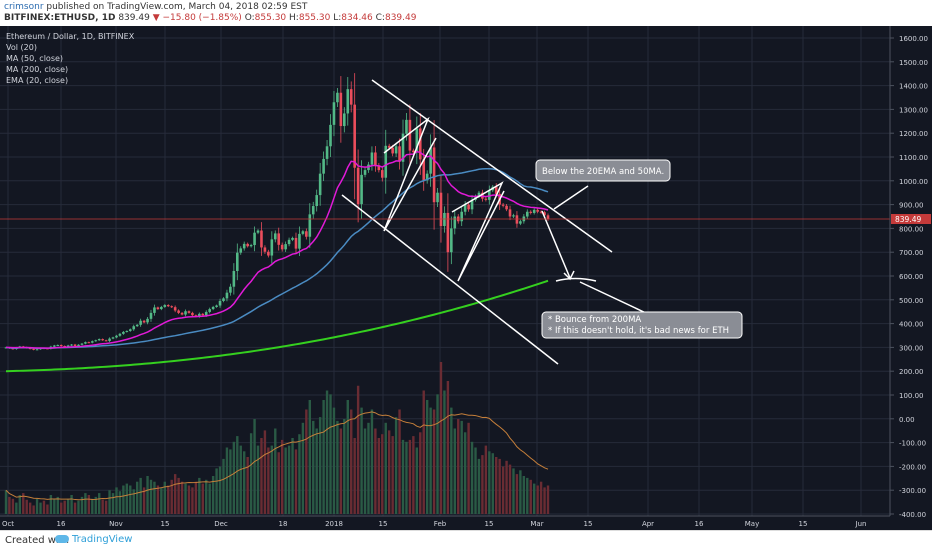 This screenshot has width=932, height=551. What do you see at coordinates (70, 36) in the screenshot?
I see `legend-symbol: Ethereum / Dollar, 1D, BITFINEX` at bounding box center [70, 36].